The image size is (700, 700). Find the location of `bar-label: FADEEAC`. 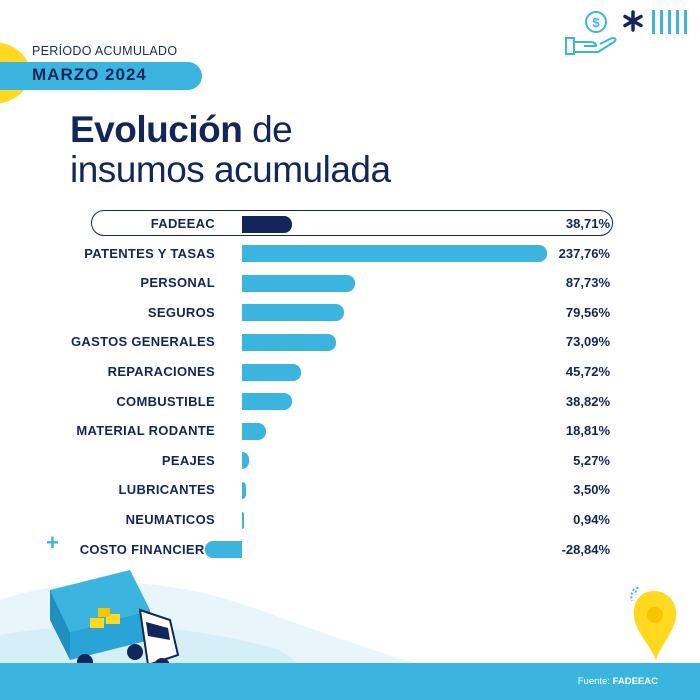

bar-label: FADEEAC is located at coordinates (182, 223).